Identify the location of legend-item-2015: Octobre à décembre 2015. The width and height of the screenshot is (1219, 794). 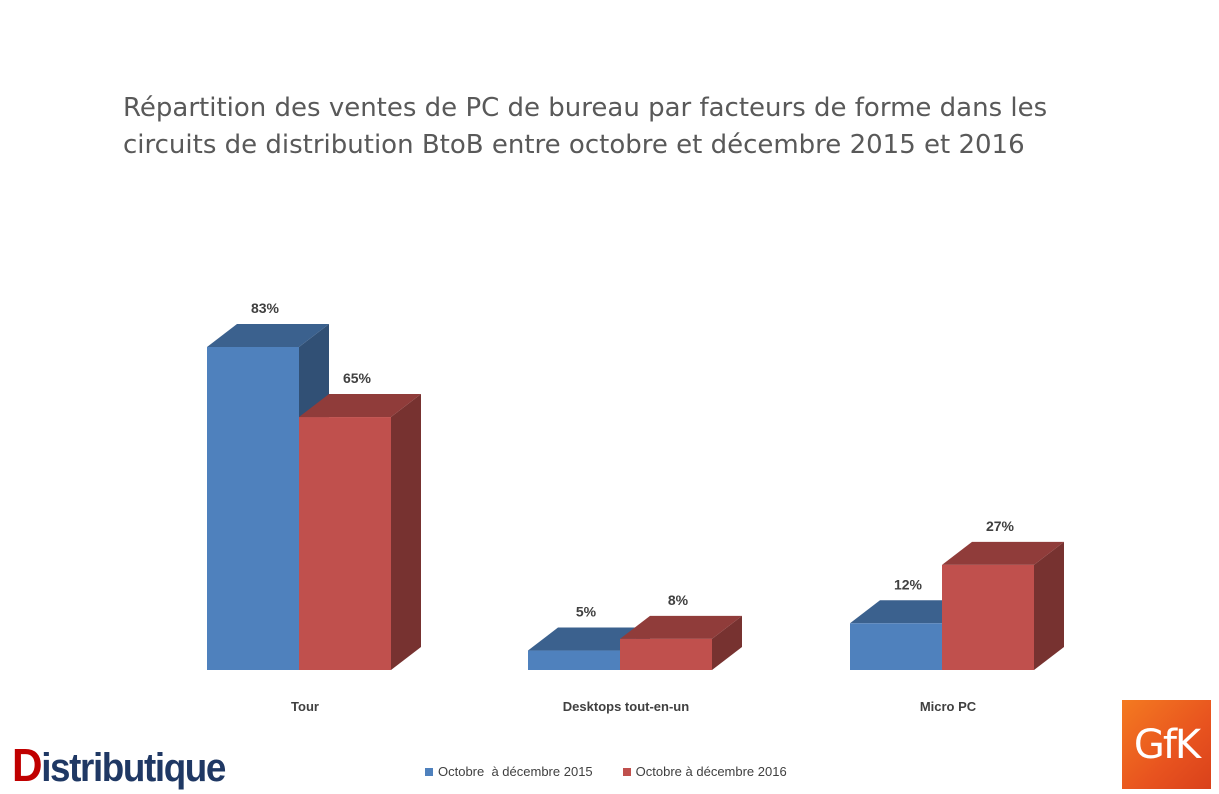
(509, 771).